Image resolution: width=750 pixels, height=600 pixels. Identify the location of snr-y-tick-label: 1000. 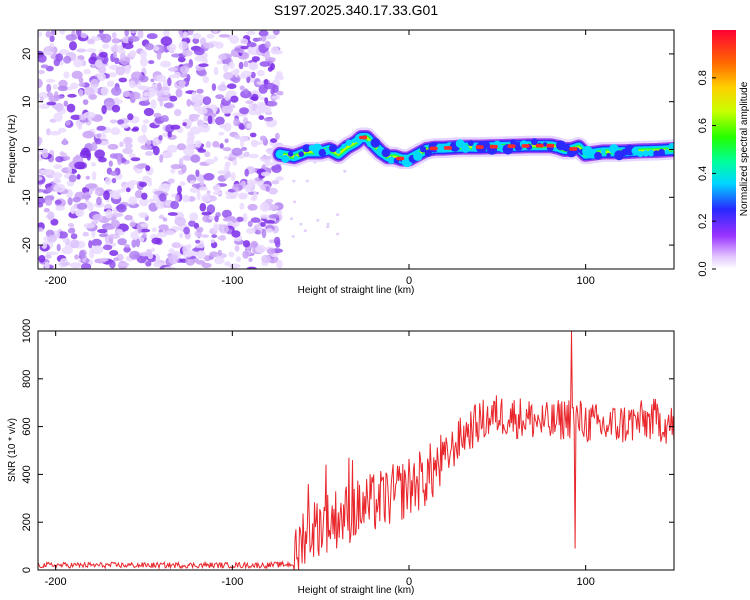
(27, 331).